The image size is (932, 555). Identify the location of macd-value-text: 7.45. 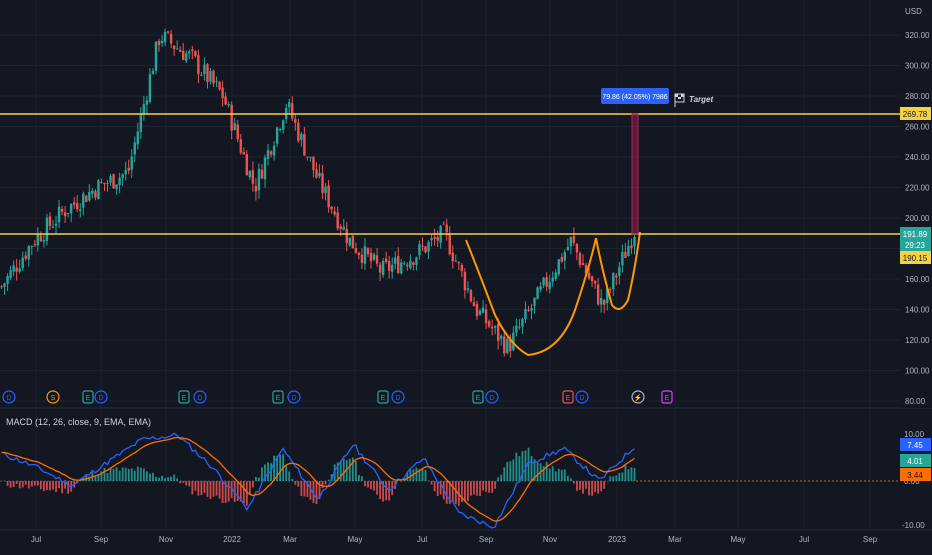
(915, 445).